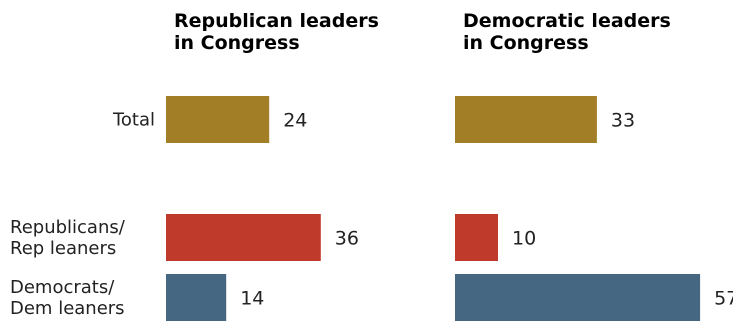 The image size is (733, 322). I want to click on row-label-line: Democrats/, so click(62, 287).